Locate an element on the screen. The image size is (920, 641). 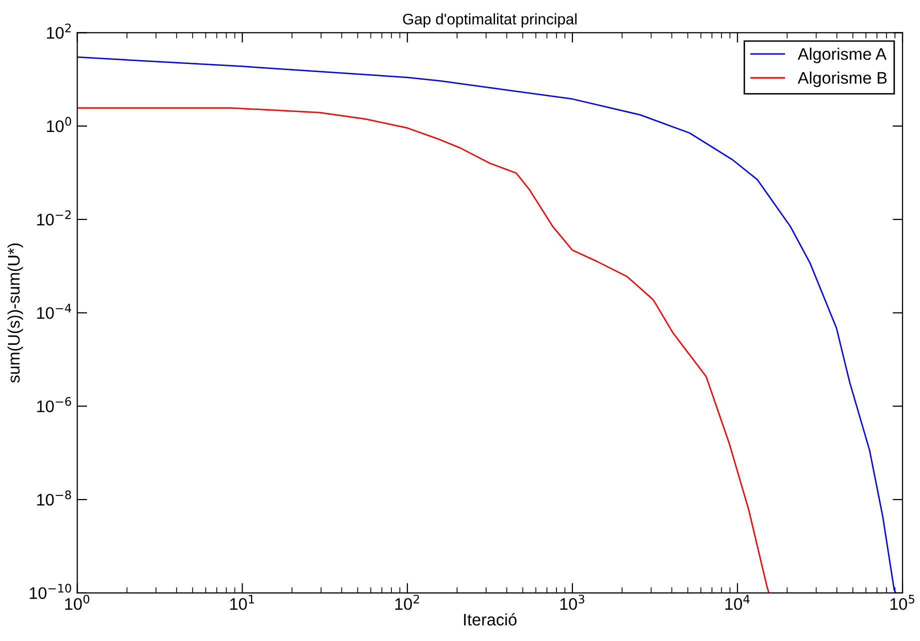
y-tick-label: 10$^{0}$ is located at coordinates (59, 124).